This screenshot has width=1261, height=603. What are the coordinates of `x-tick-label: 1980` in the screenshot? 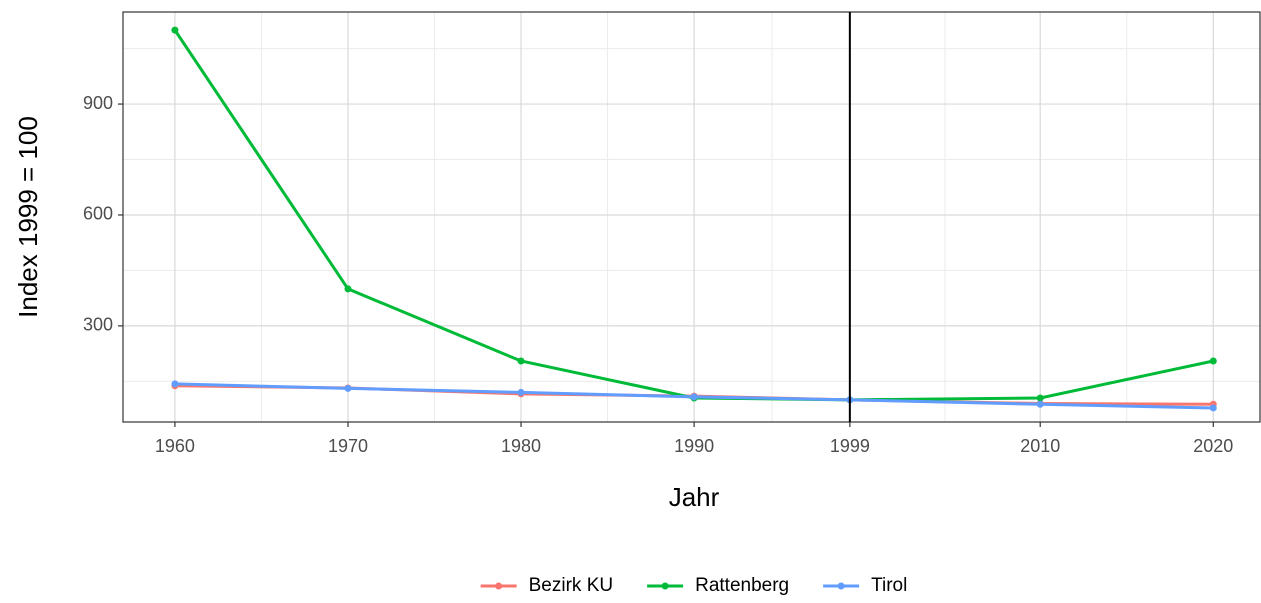 It's located at (521, 446).